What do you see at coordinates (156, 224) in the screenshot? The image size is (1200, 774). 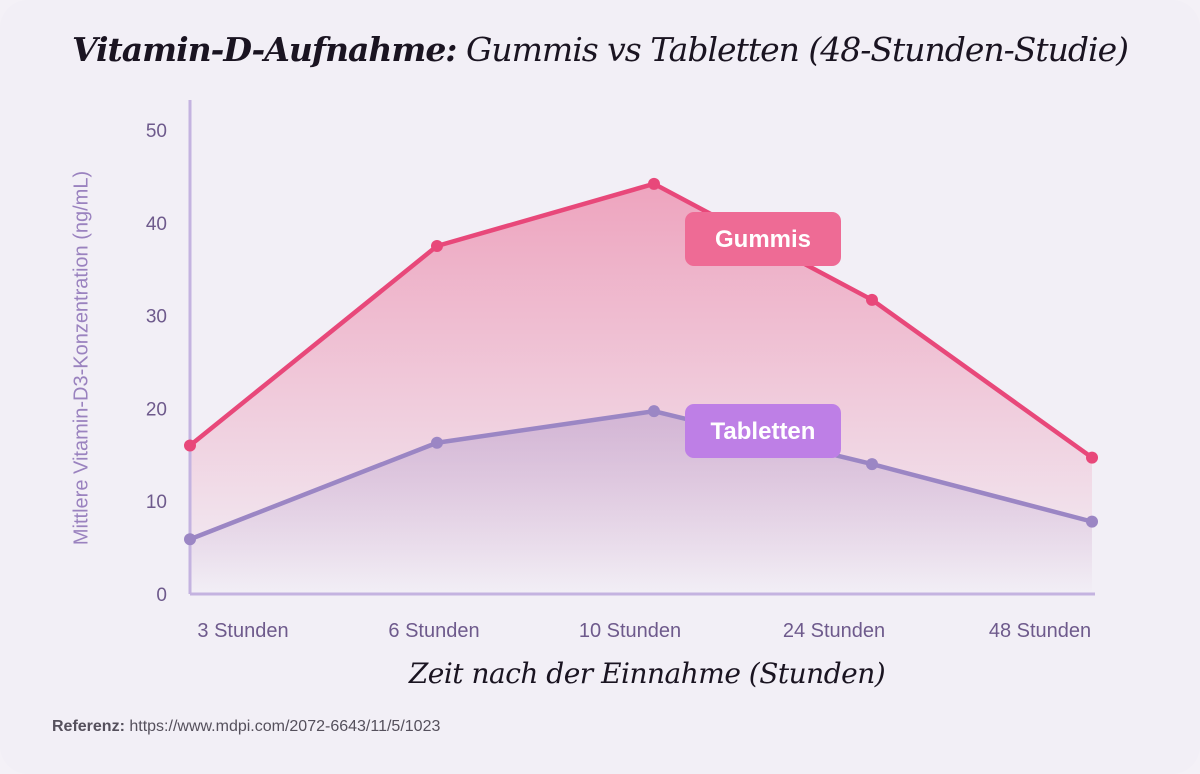 I see `y-tick-label: 40` at bounding box center [156, 224].